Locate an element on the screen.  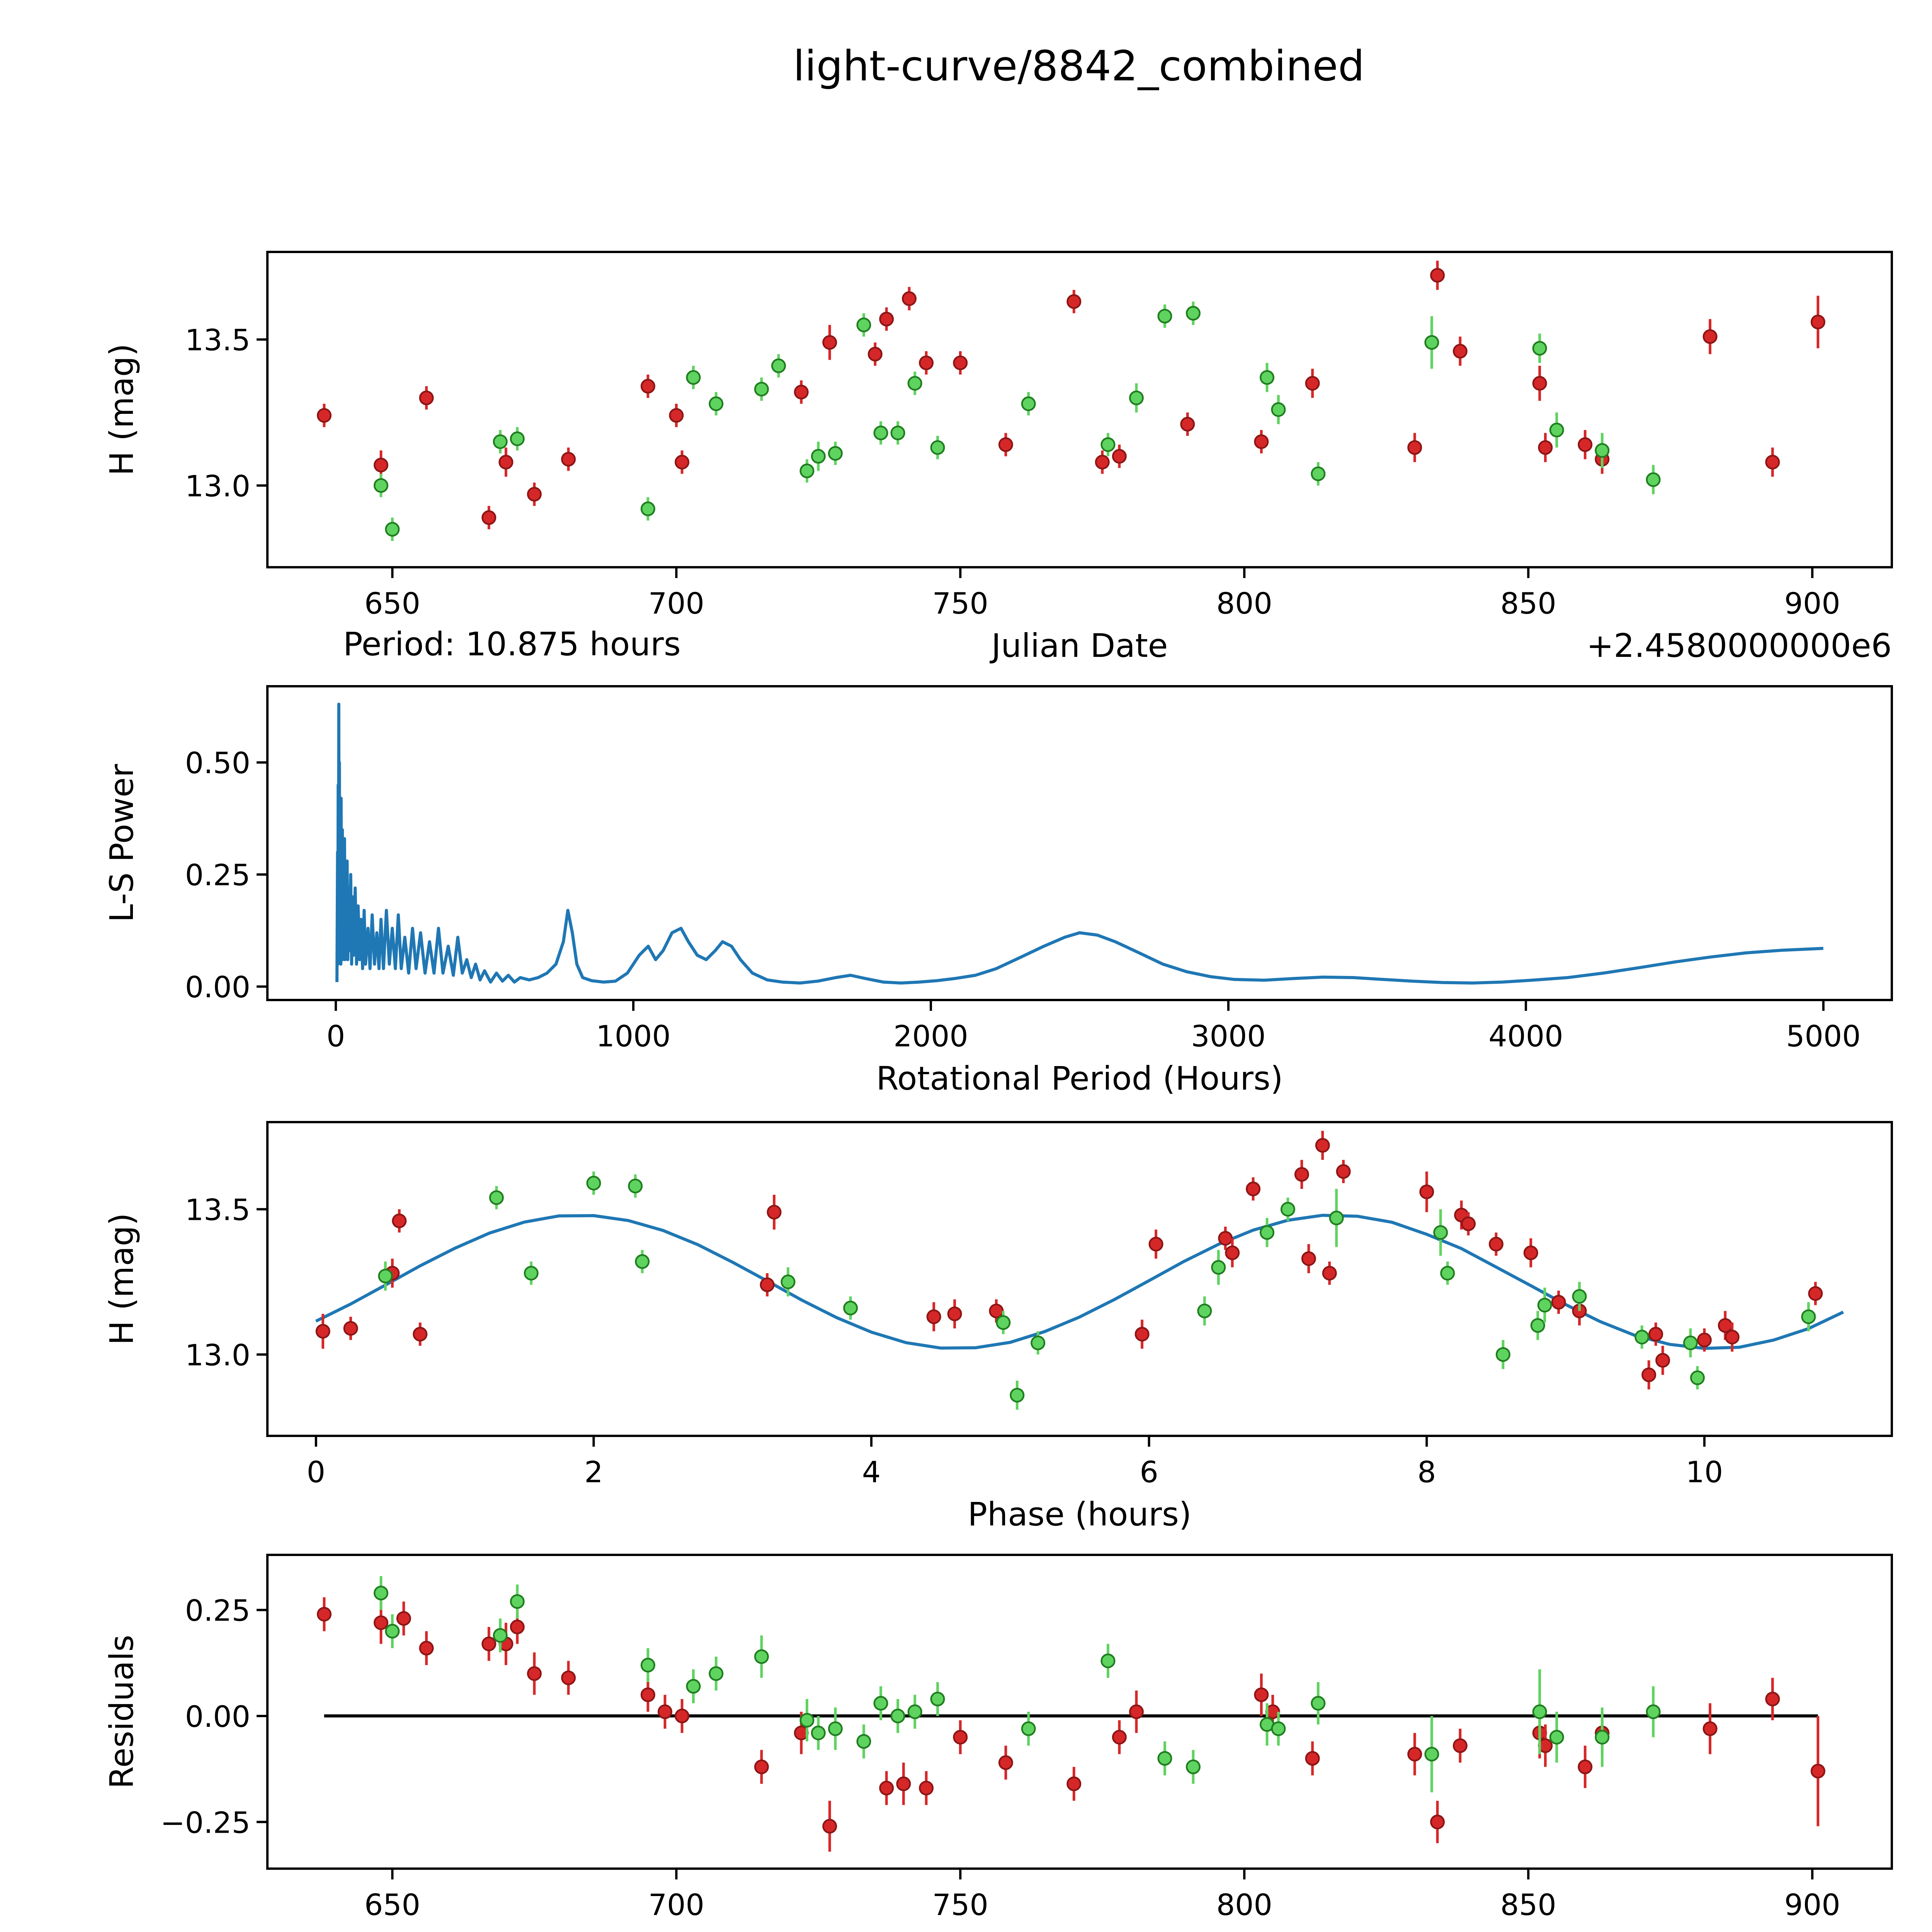
x-tick-label: 750 is located at coordinates (960, 1905).